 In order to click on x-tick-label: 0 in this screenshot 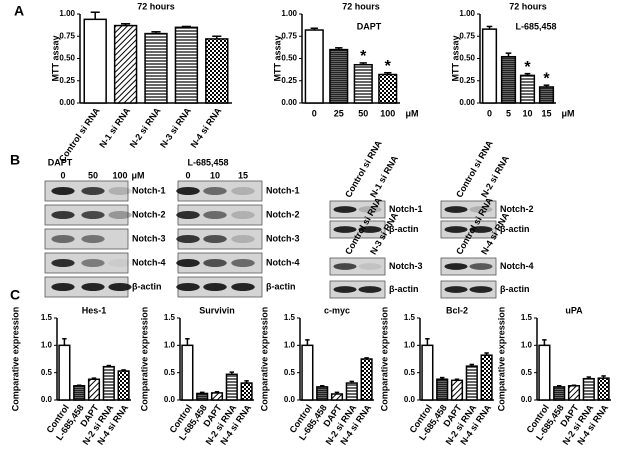, I will do `click(489, 113)`.